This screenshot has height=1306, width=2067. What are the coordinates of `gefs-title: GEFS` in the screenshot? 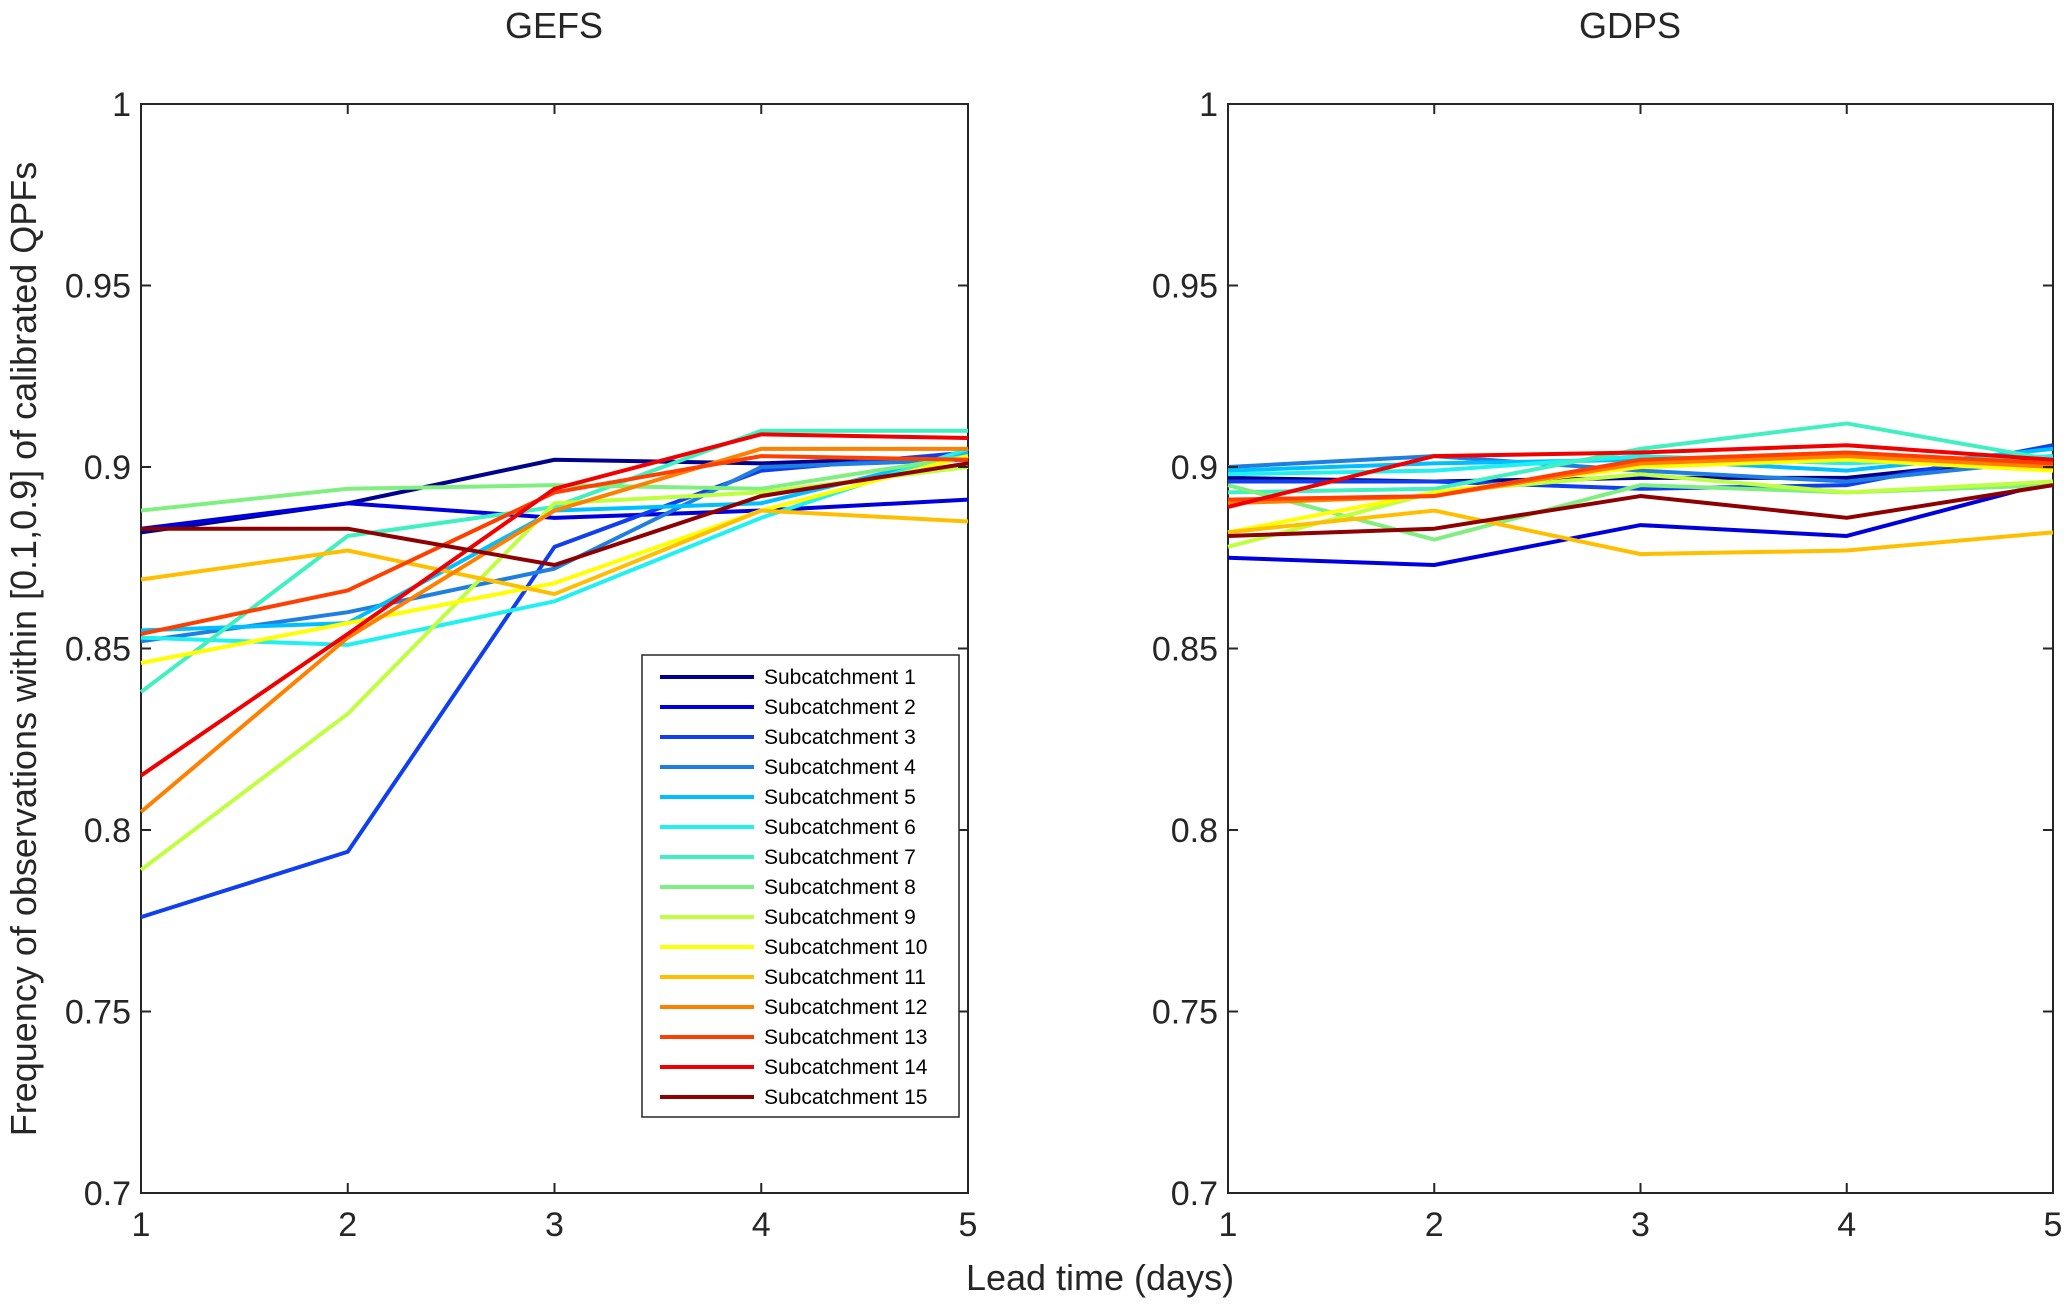 It's located at (554, 25).